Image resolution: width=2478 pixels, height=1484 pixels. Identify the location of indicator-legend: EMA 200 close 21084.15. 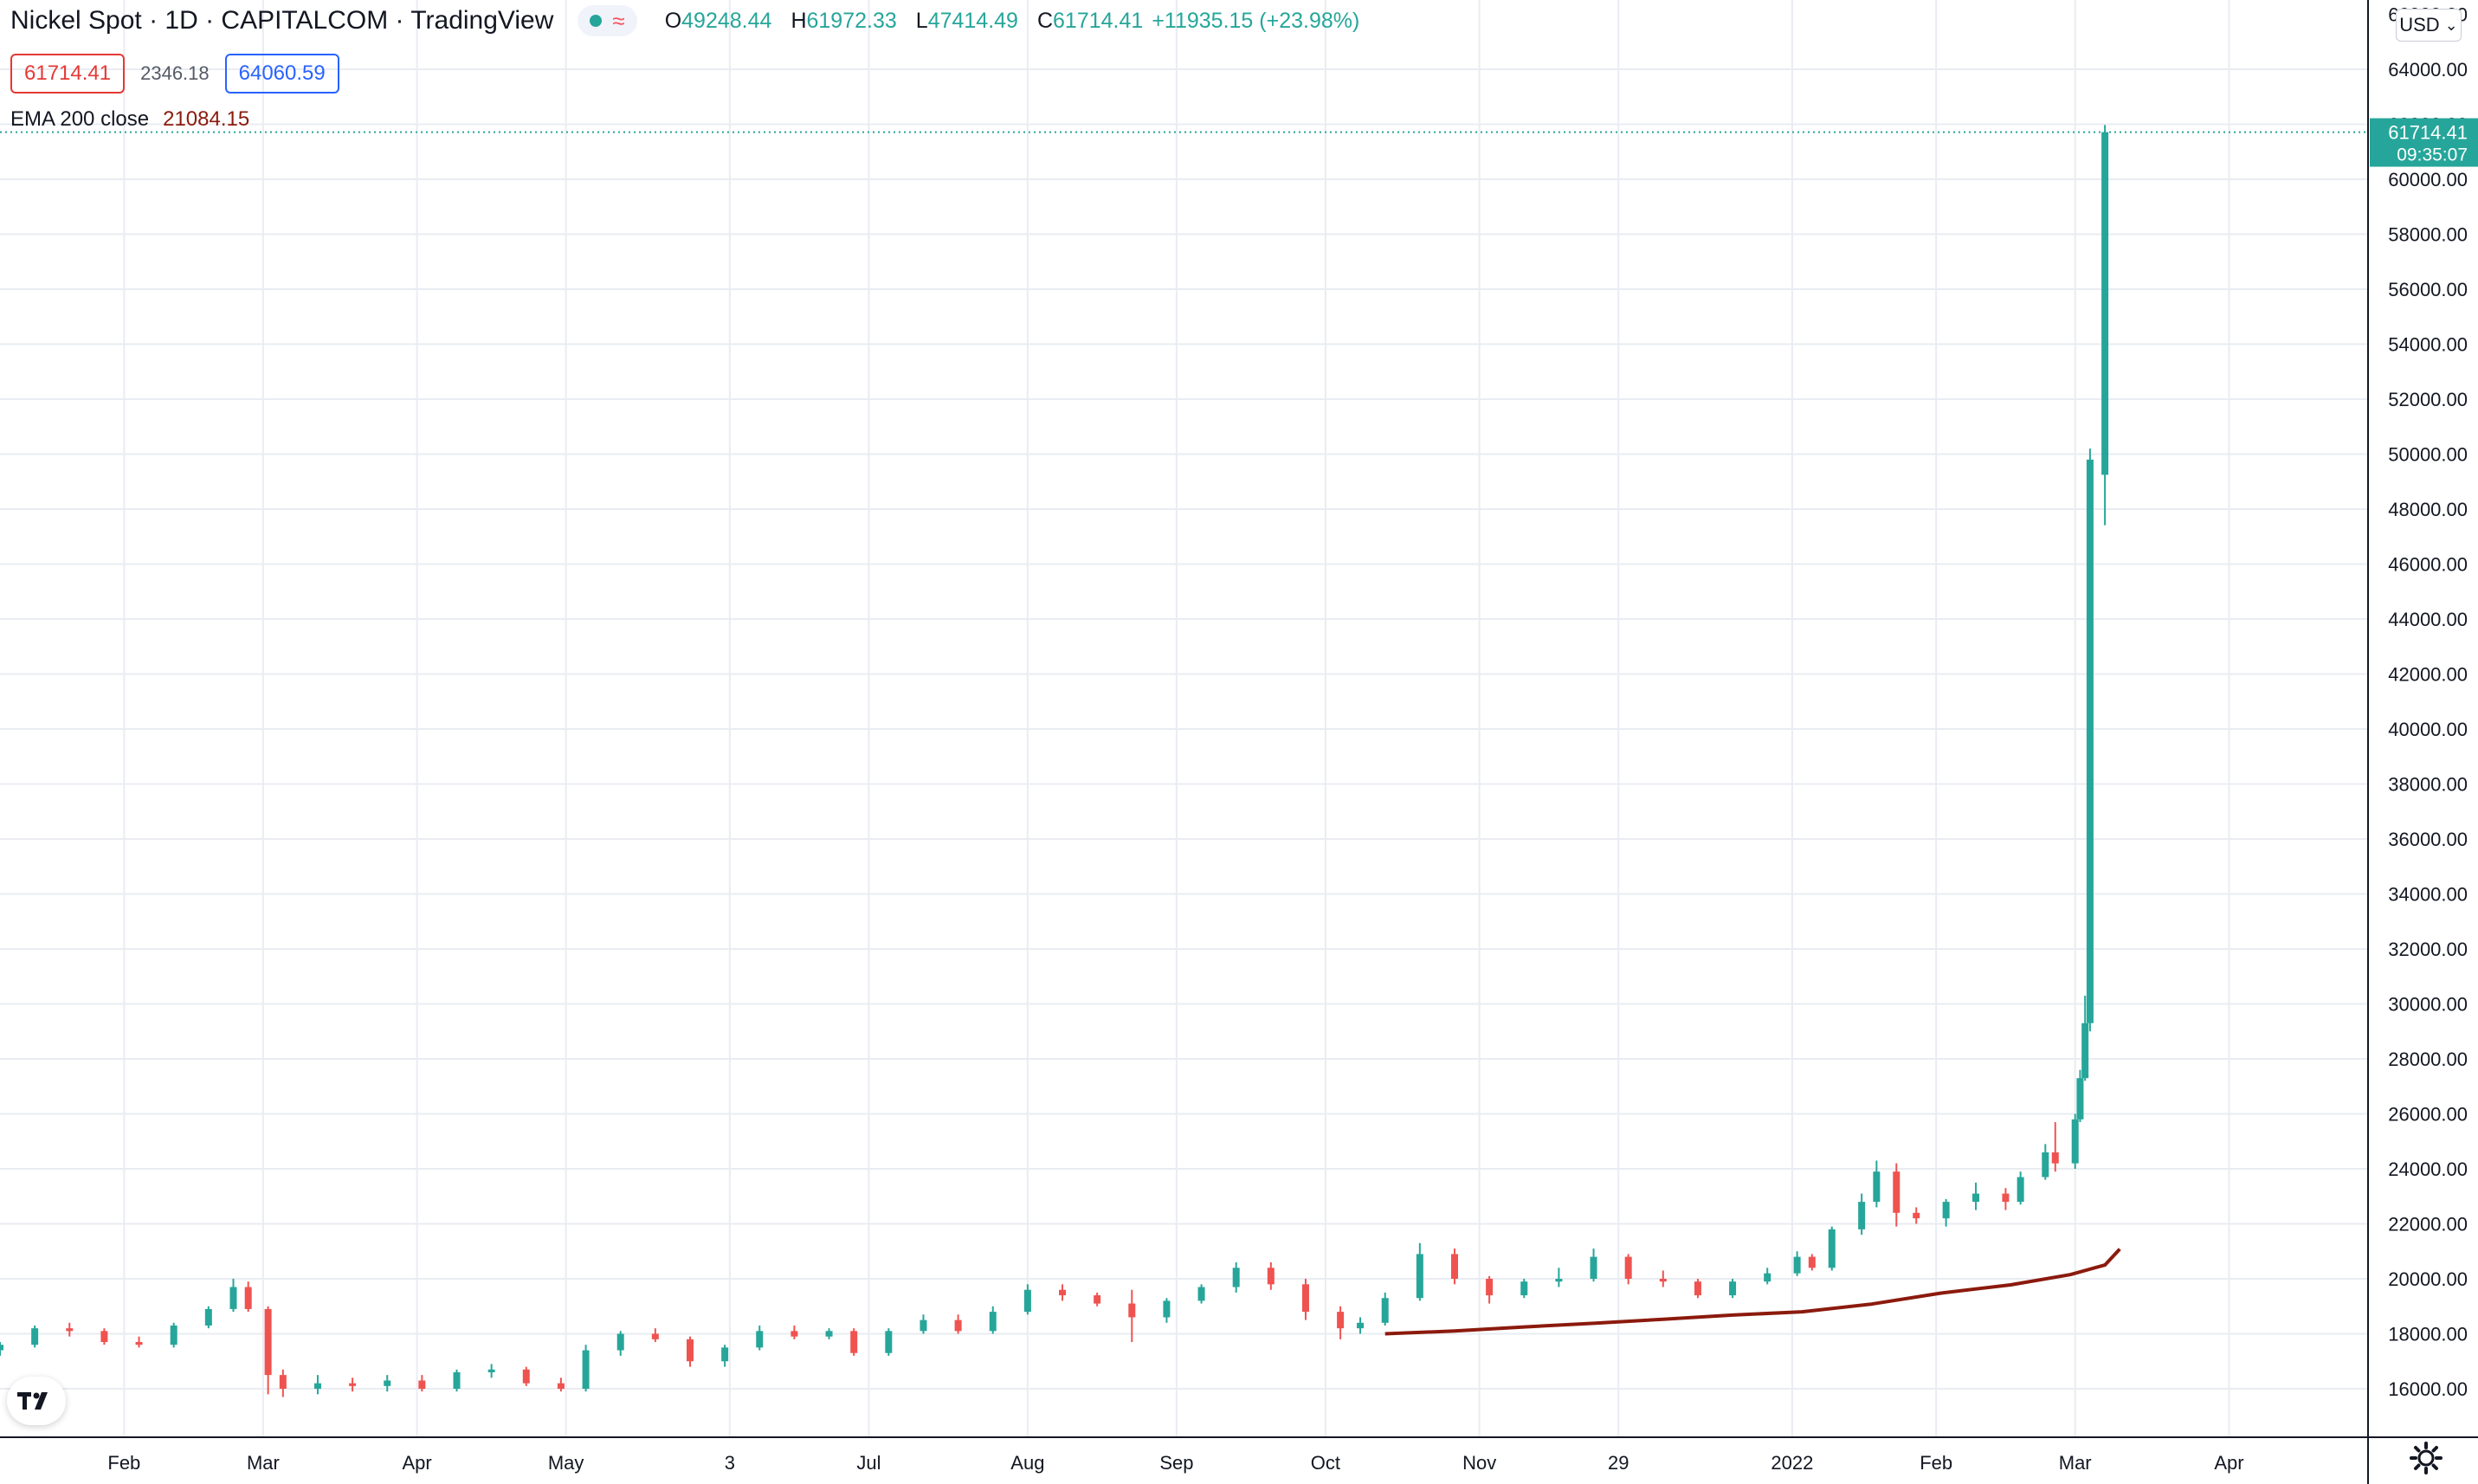
(129, 119).